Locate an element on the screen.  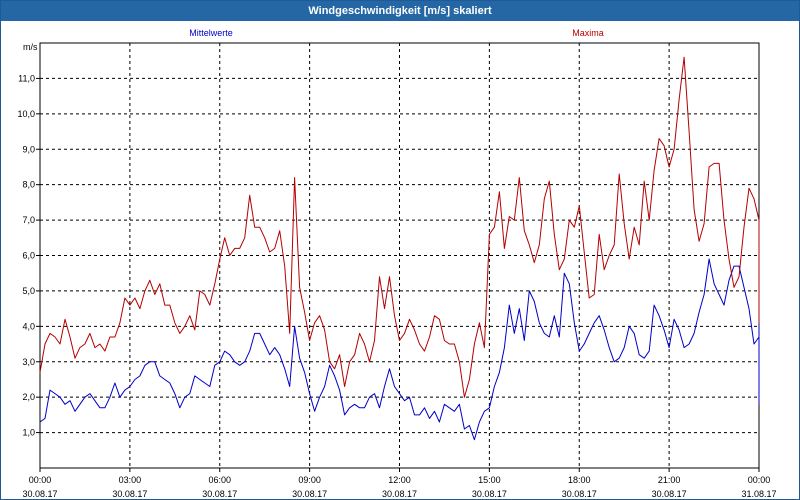
y-tick-label: 1,0 is located at coordinates (28, 433).